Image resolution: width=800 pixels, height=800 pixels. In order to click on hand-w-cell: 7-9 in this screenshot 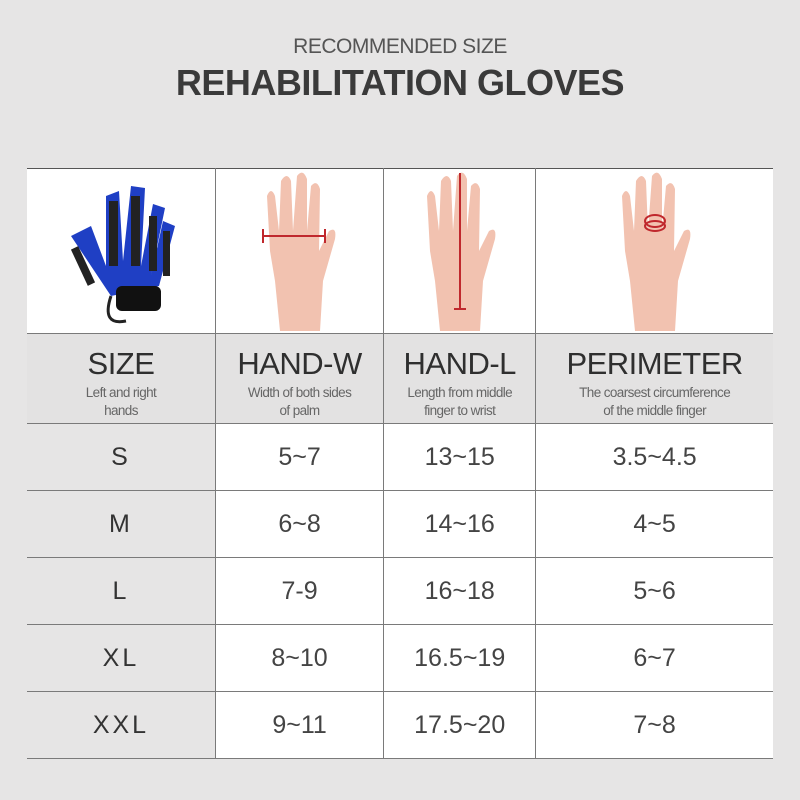, I will do `click(299, 591)`.